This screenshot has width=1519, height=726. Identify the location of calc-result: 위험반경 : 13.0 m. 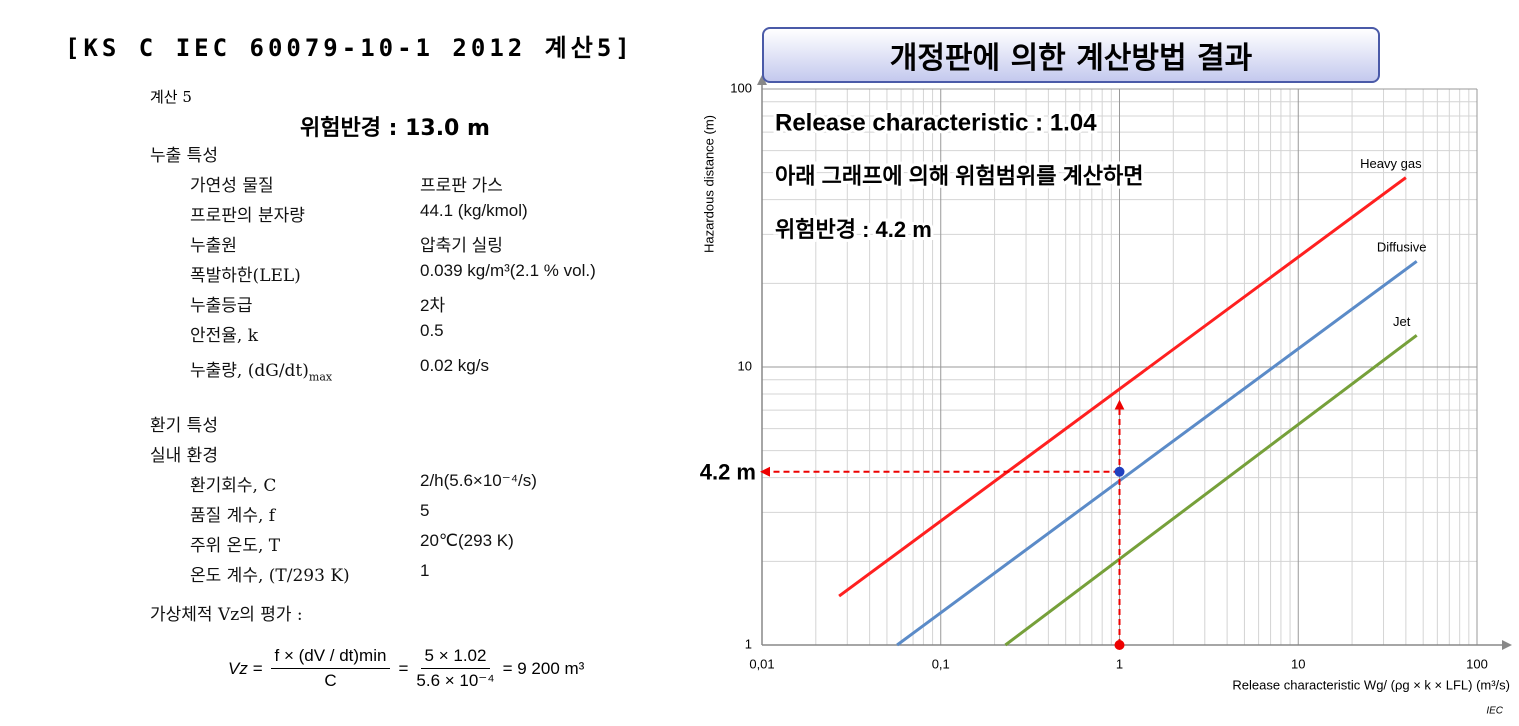
(395, 128).